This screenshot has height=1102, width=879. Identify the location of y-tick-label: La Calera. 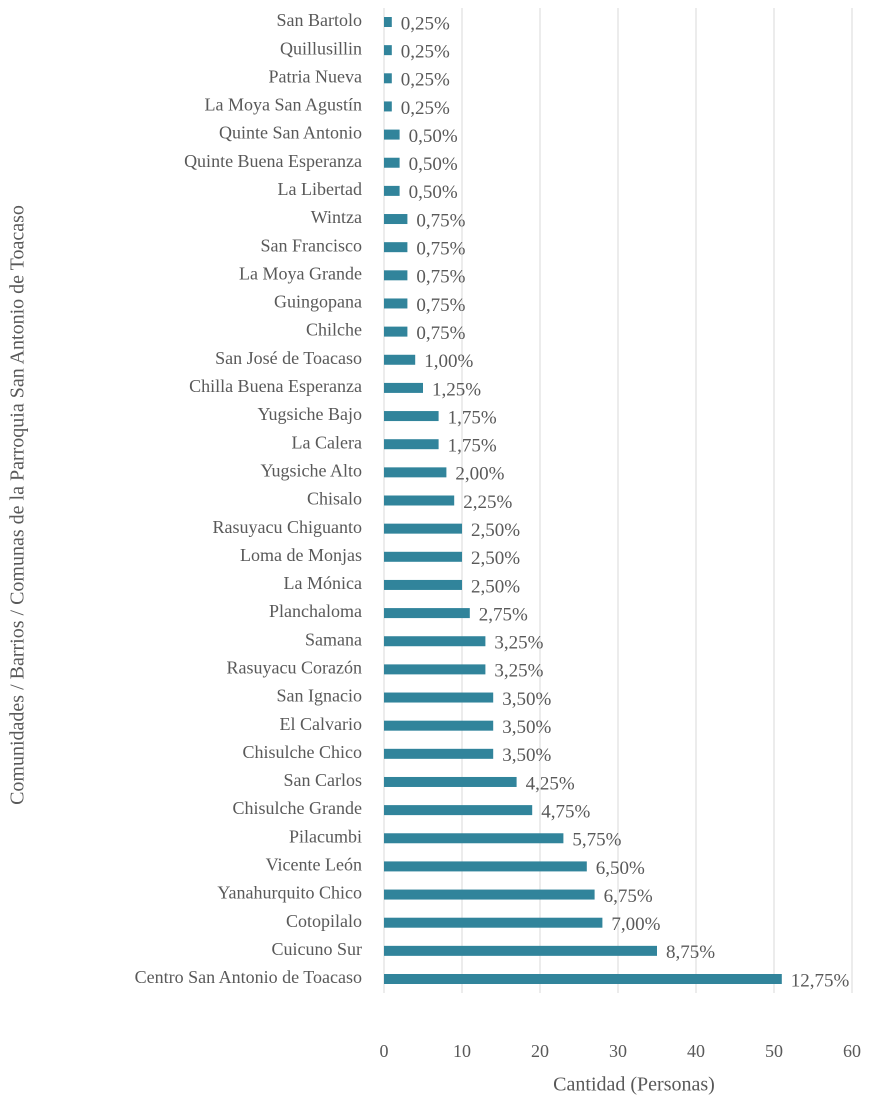
(327, 442).